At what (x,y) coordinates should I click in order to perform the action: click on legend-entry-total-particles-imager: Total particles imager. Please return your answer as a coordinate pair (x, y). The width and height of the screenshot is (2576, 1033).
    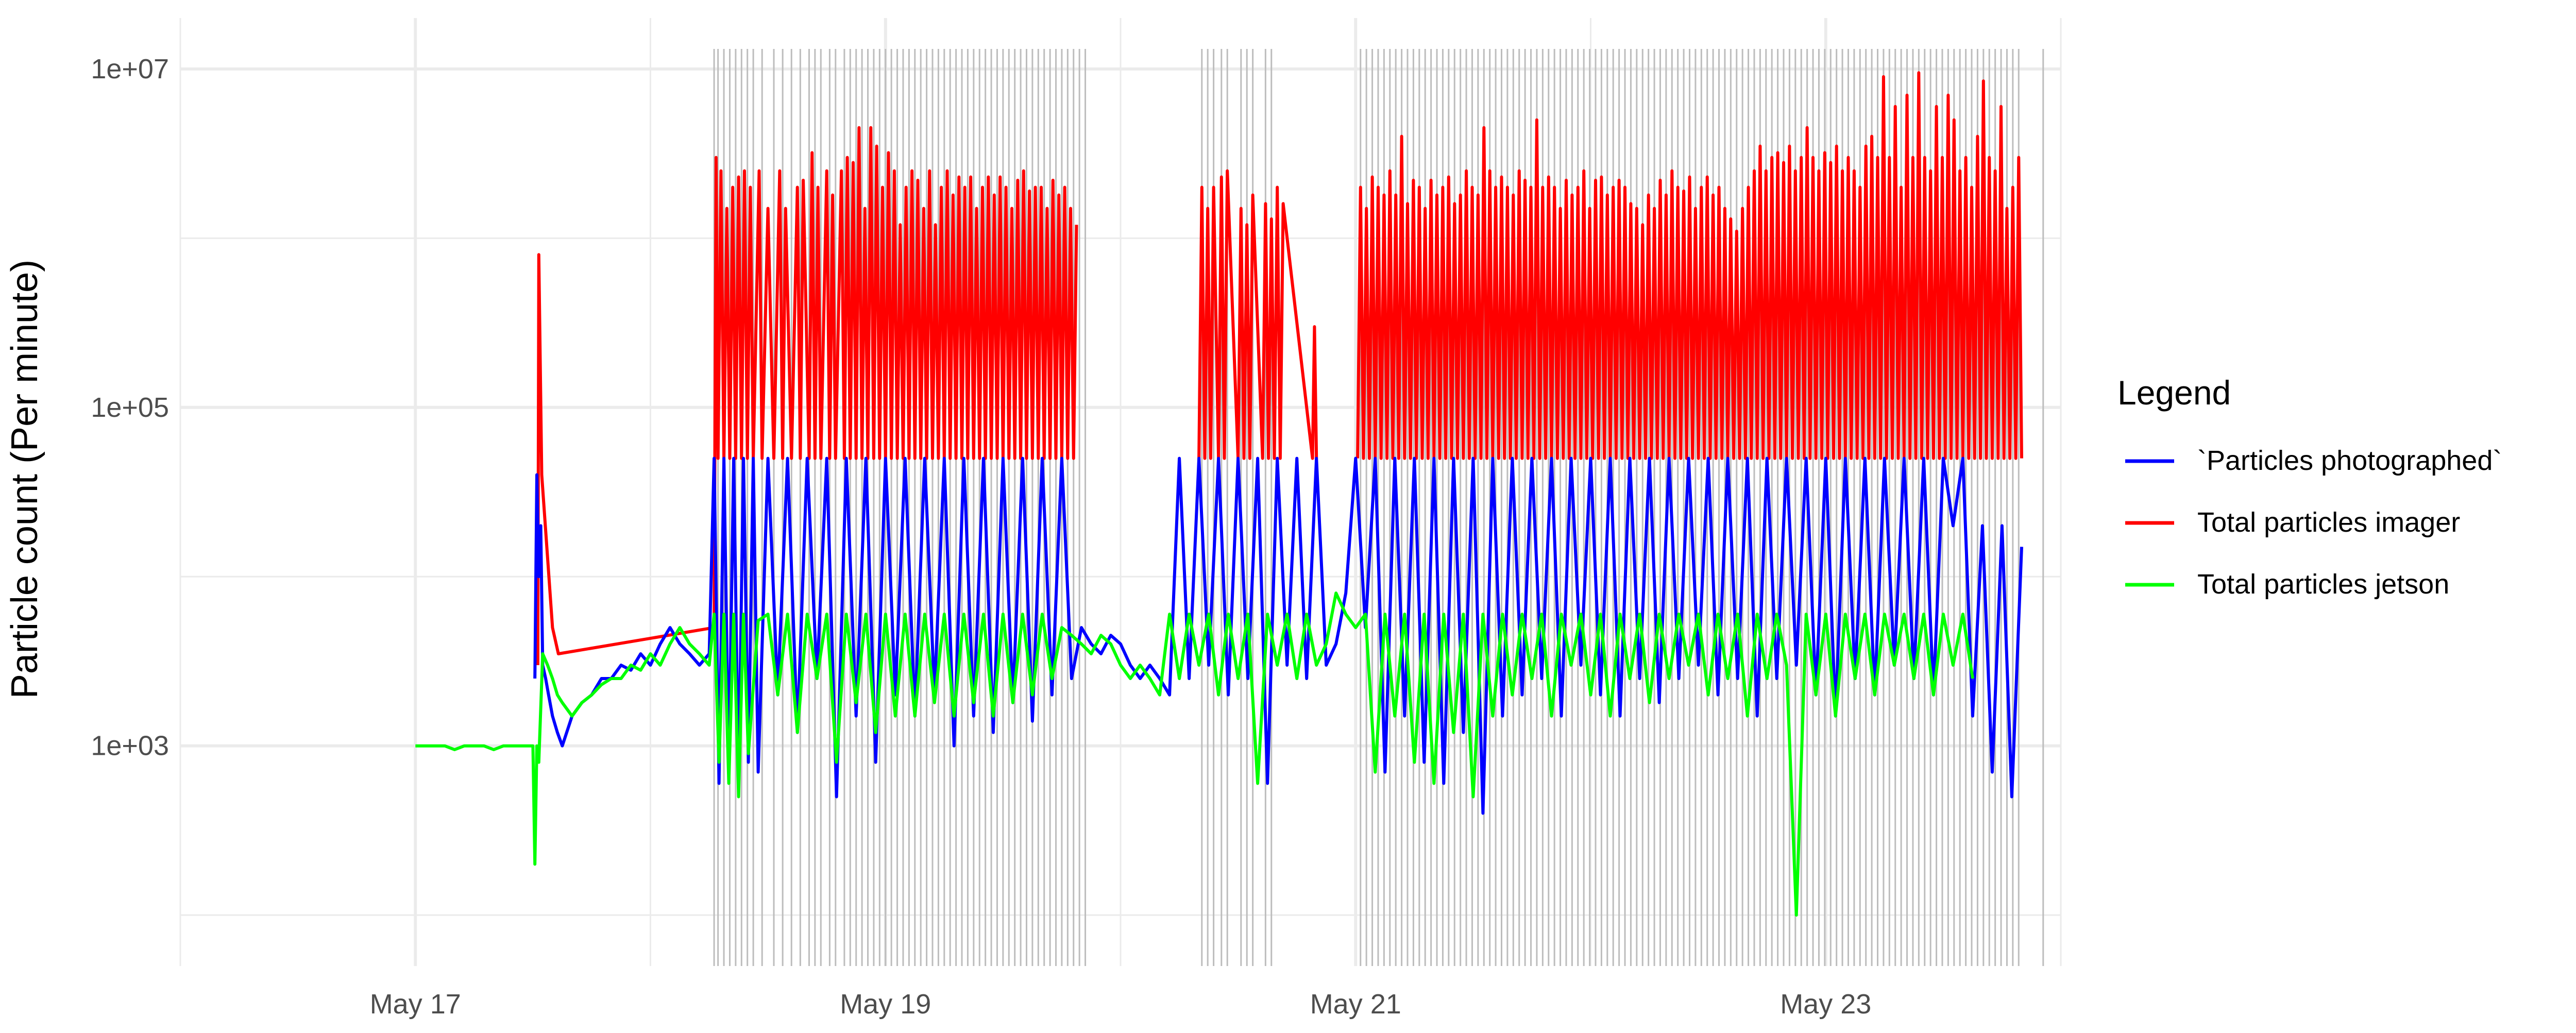
    Looking at the image, I should click on (2292, 522).